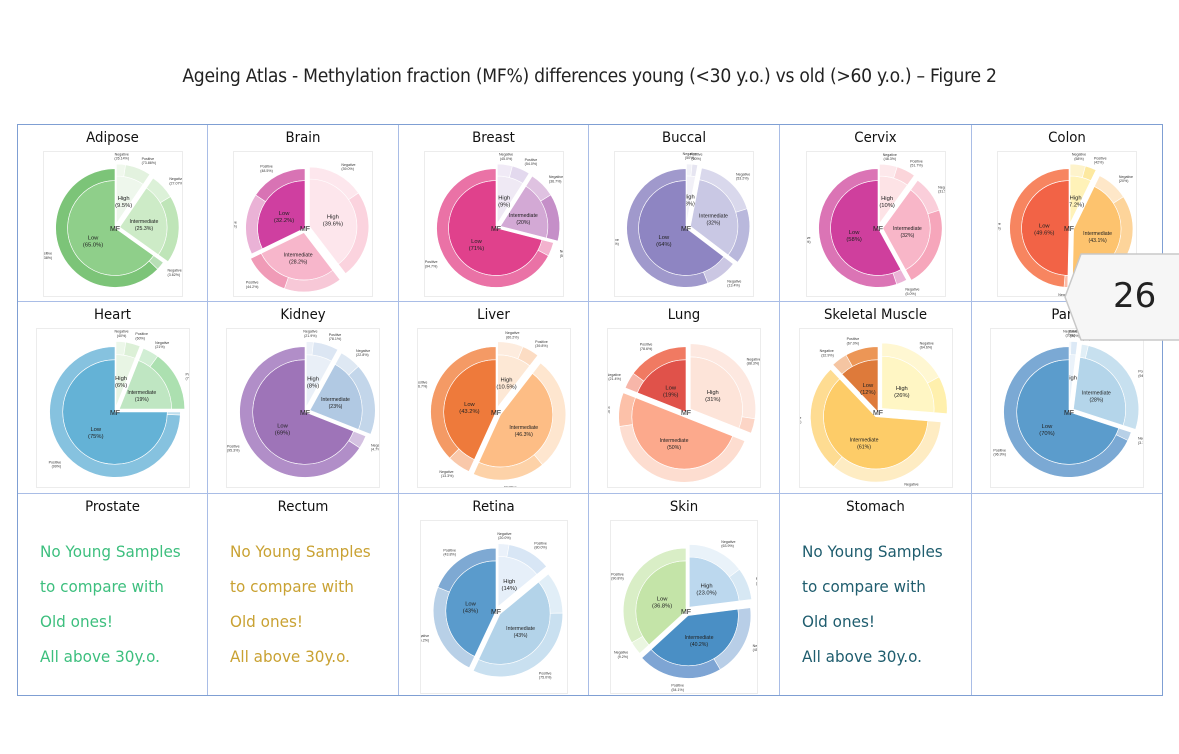 The height and width of the screenshot is (754, 1179). What do you see at coordinates (692, 188) in the screenshot?
I see `pie-group-high: Negative (50%)Positive (50%) High (3%)` at bounding box center [692, 188].